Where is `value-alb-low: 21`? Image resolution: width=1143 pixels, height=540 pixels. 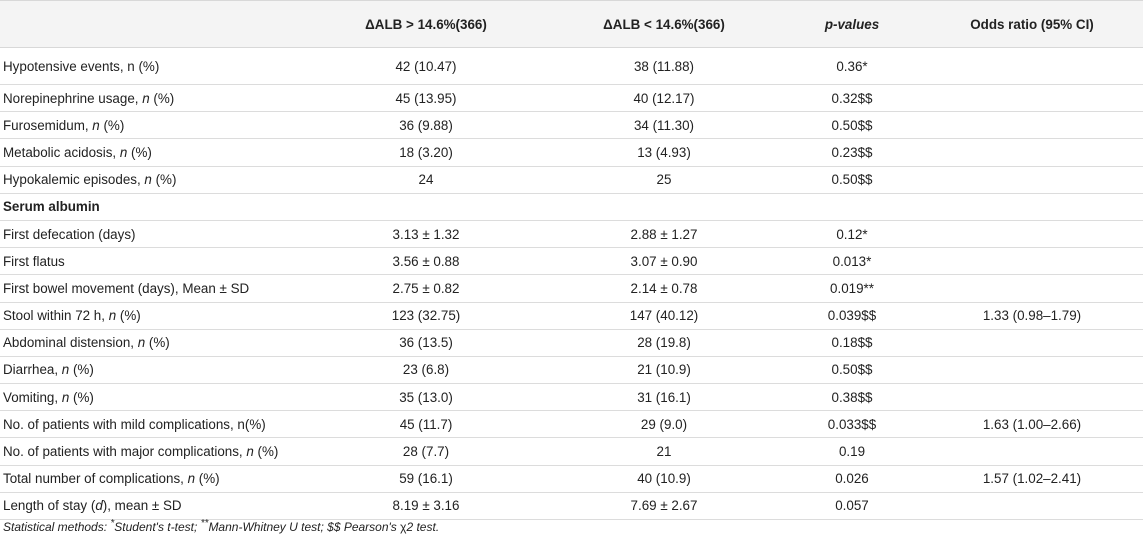 value-alb-low: 21 is located at coordinates (664, 451).